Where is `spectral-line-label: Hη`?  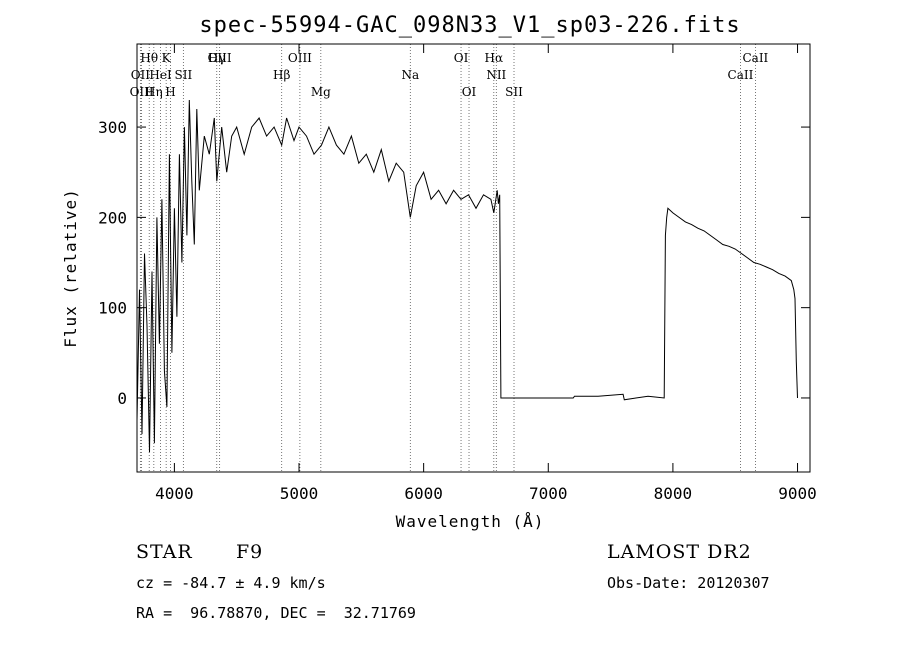
spectral-line-label: Hη is located at coordinates (154, 92).